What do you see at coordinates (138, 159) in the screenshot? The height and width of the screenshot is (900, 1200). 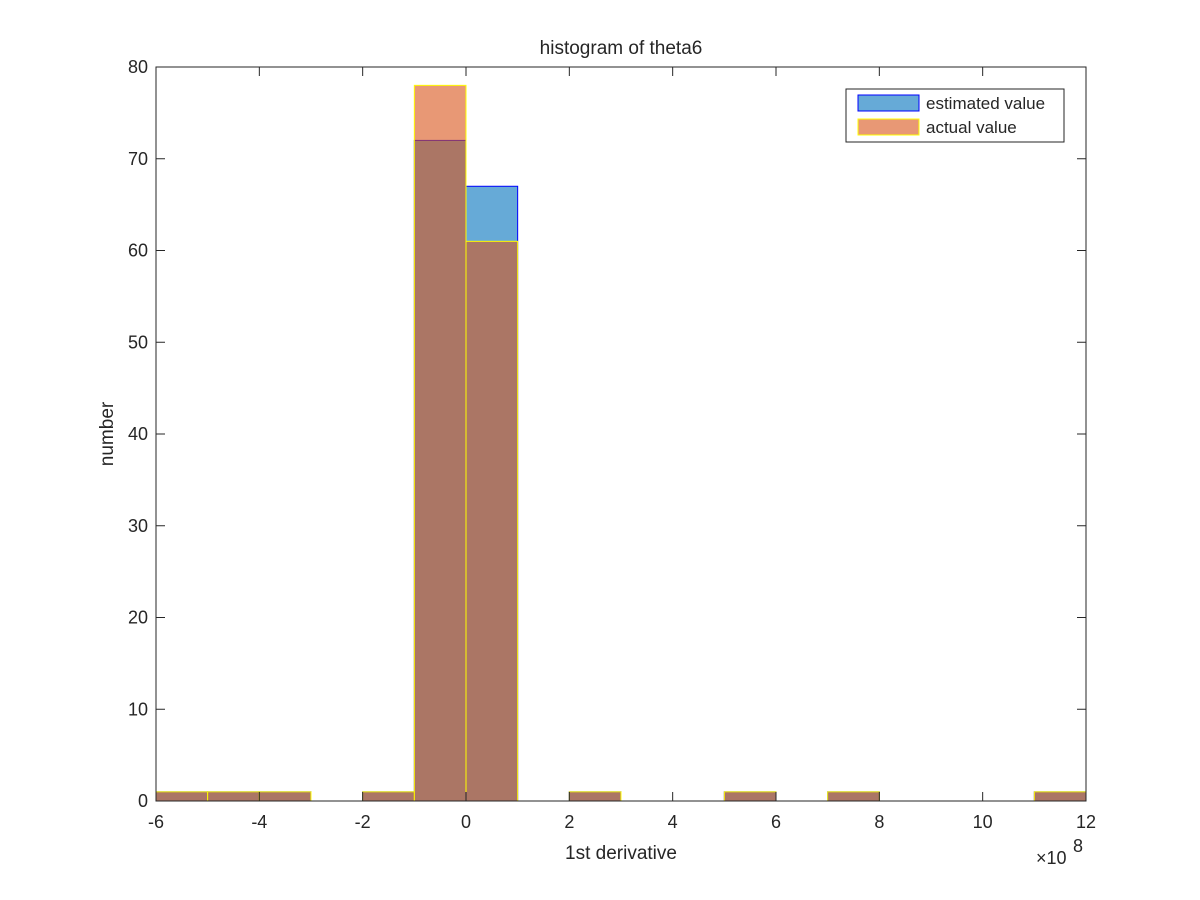 I see `y-tick-label: 70` at bounding box center [138, 159].